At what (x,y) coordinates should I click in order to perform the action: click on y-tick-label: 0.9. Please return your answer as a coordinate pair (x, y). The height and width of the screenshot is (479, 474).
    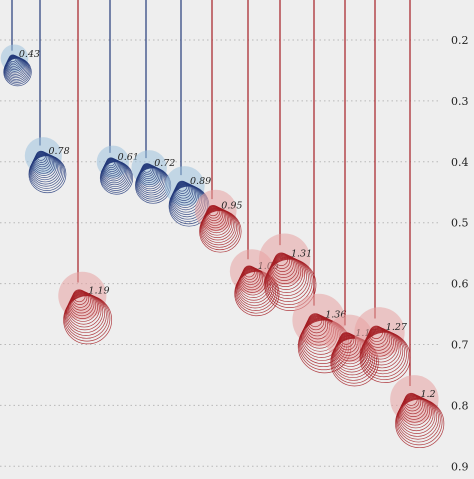
    Looking at the image, I should click on (460, 466).